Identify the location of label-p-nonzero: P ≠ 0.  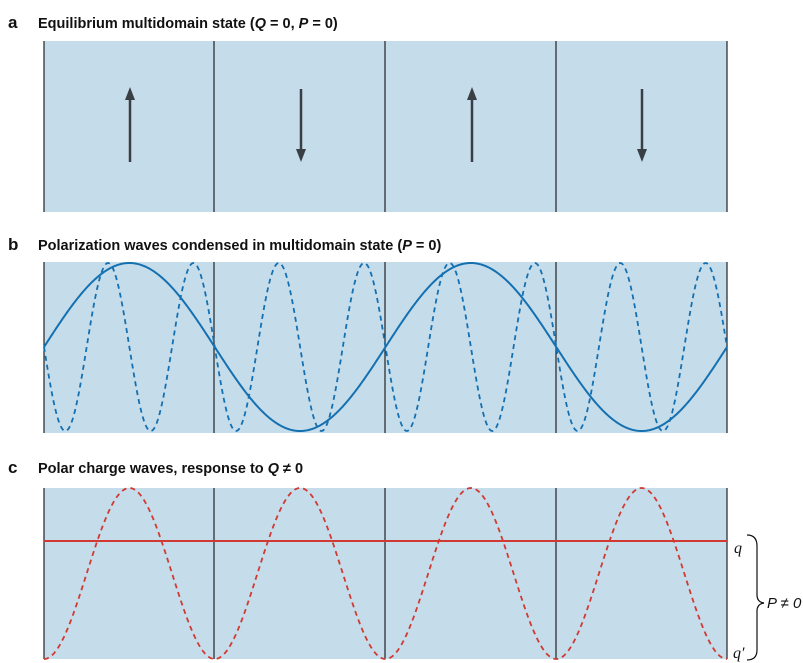
(784, 603).